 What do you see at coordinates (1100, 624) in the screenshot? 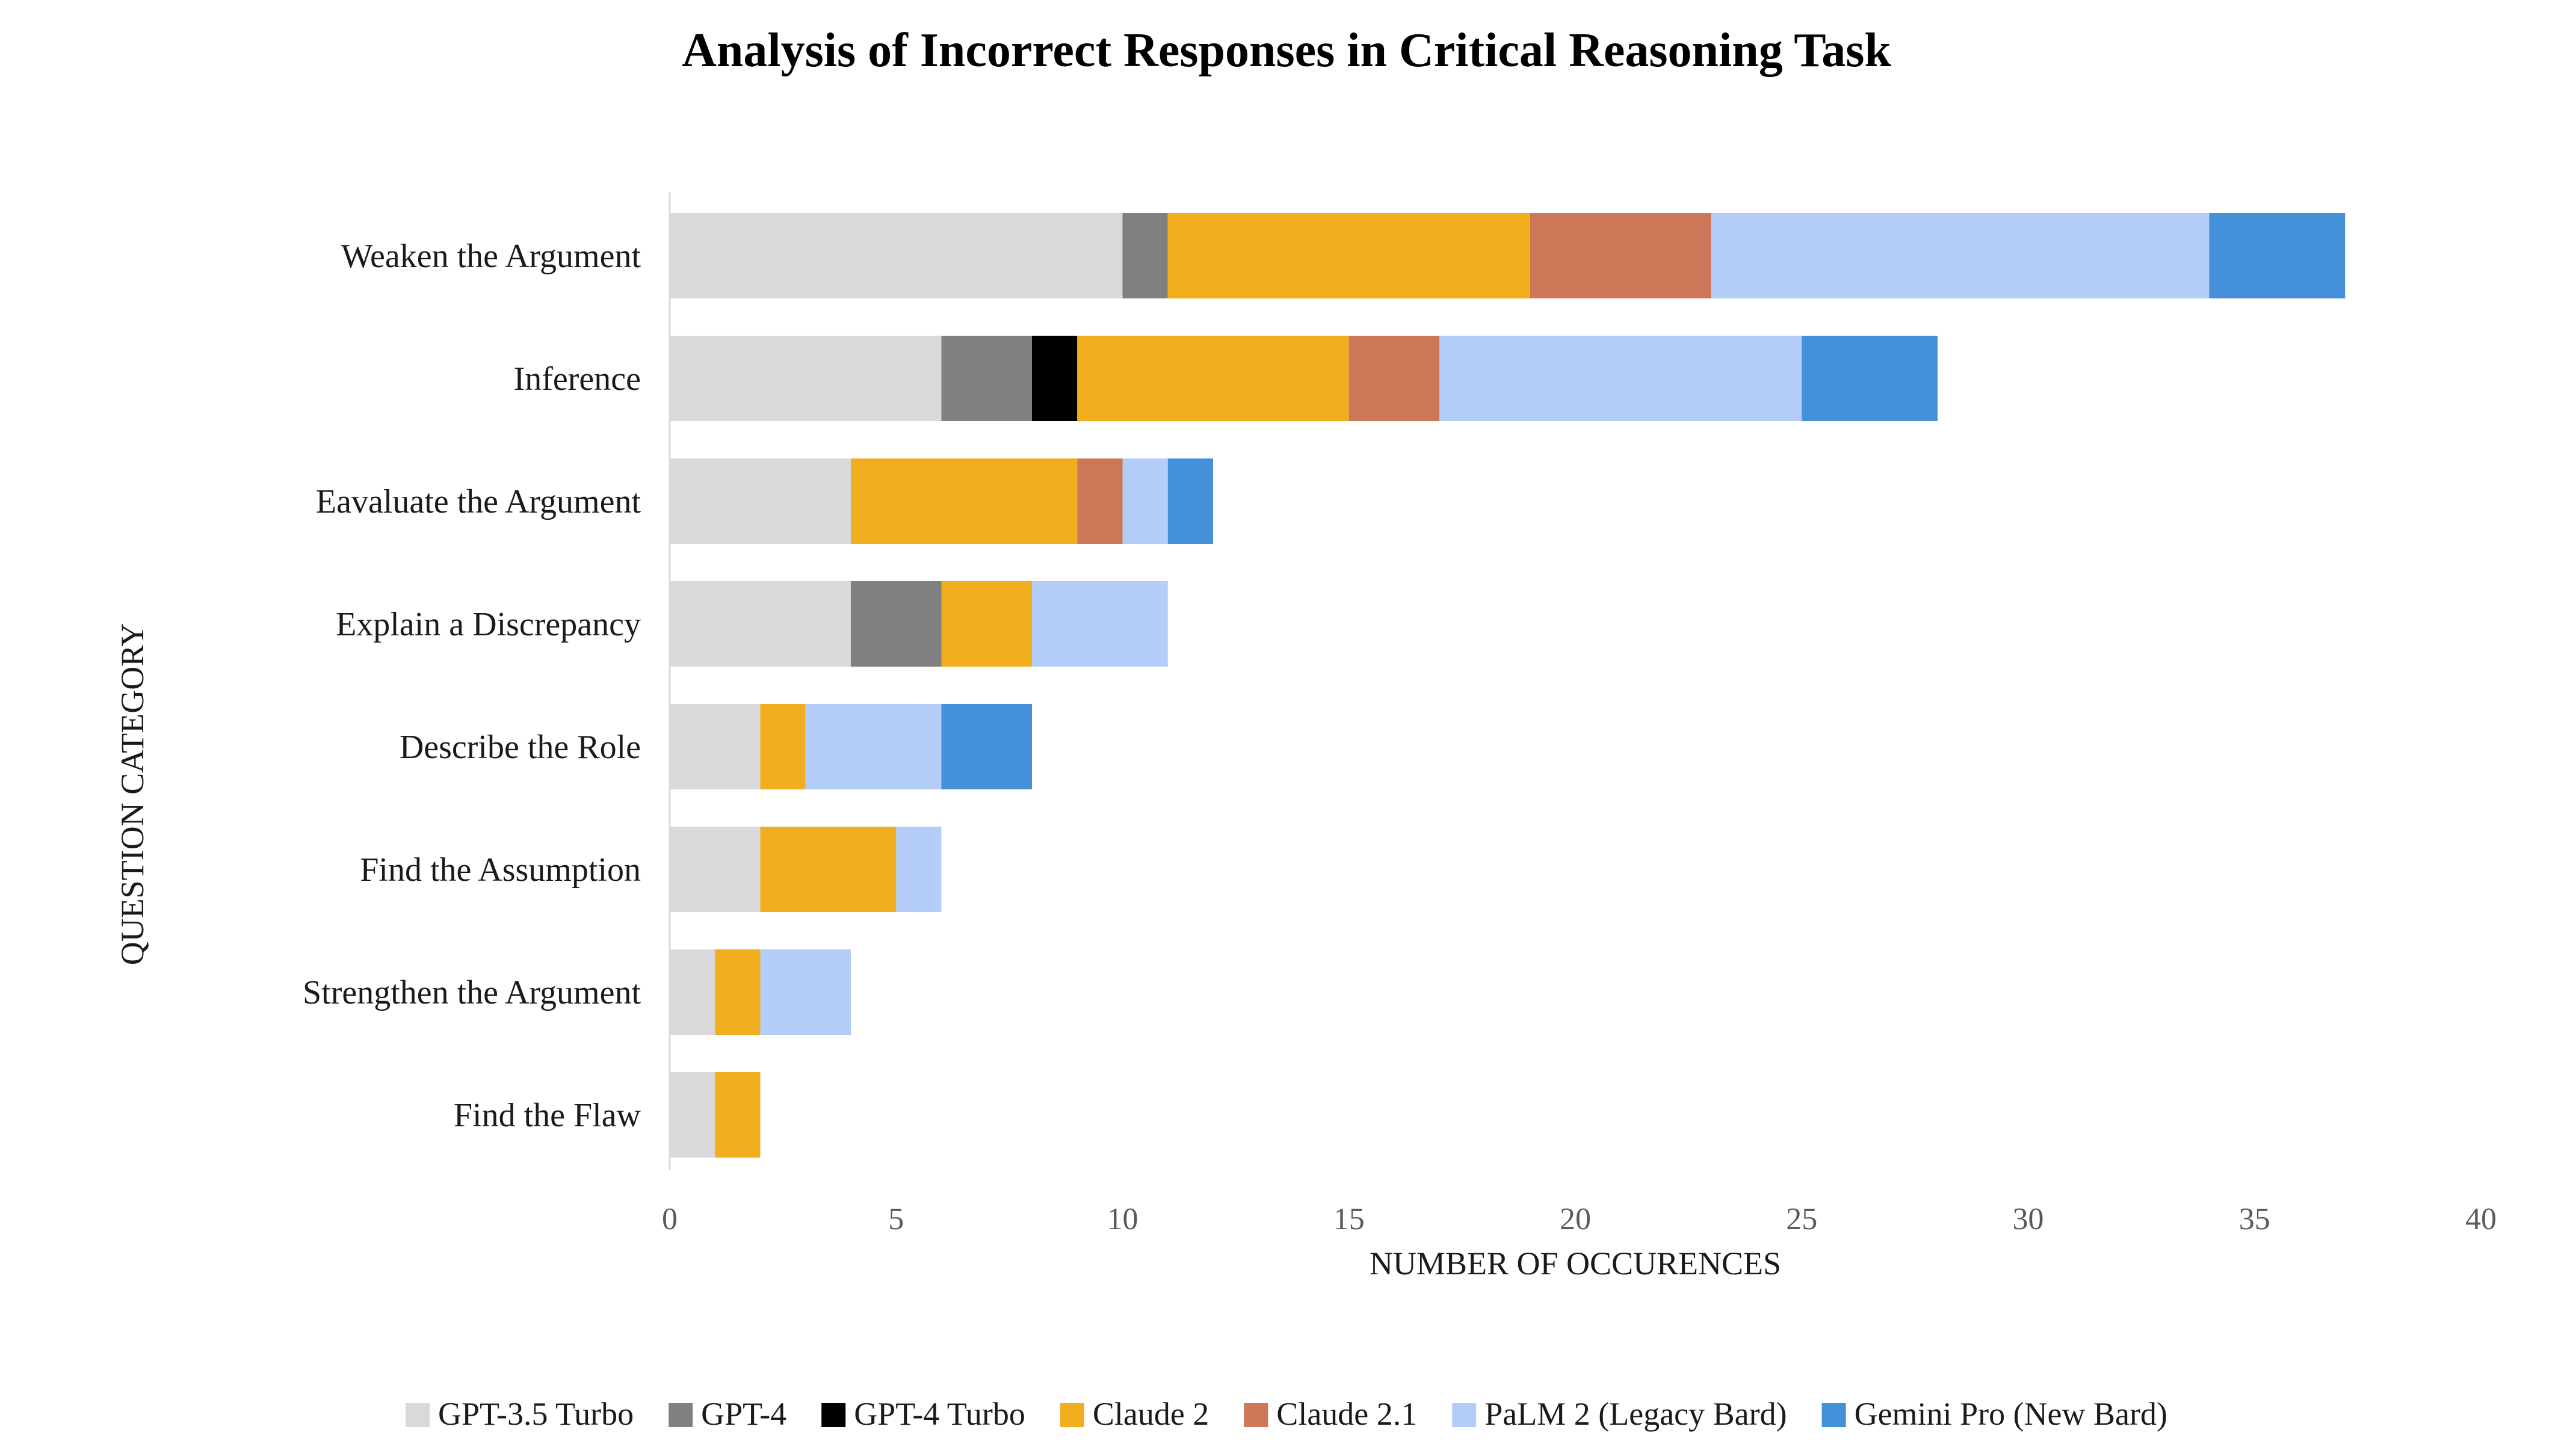
I see `bar-explain-a-discrepancy-palm-2-legacy-bard` at bounding box center [1100, 624].